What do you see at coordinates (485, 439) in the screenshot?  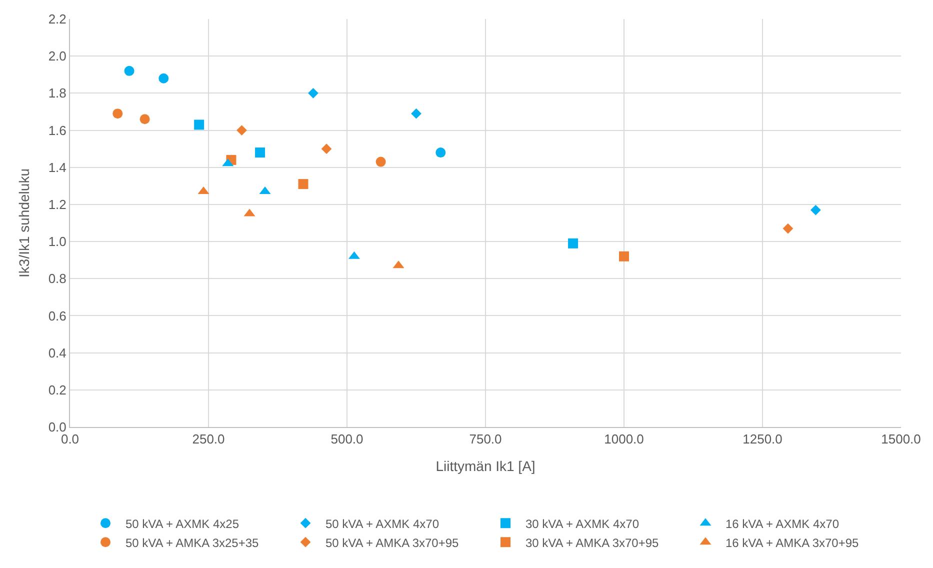 I see `x-tick-label: 750.0` at bounding box center [485, 439].